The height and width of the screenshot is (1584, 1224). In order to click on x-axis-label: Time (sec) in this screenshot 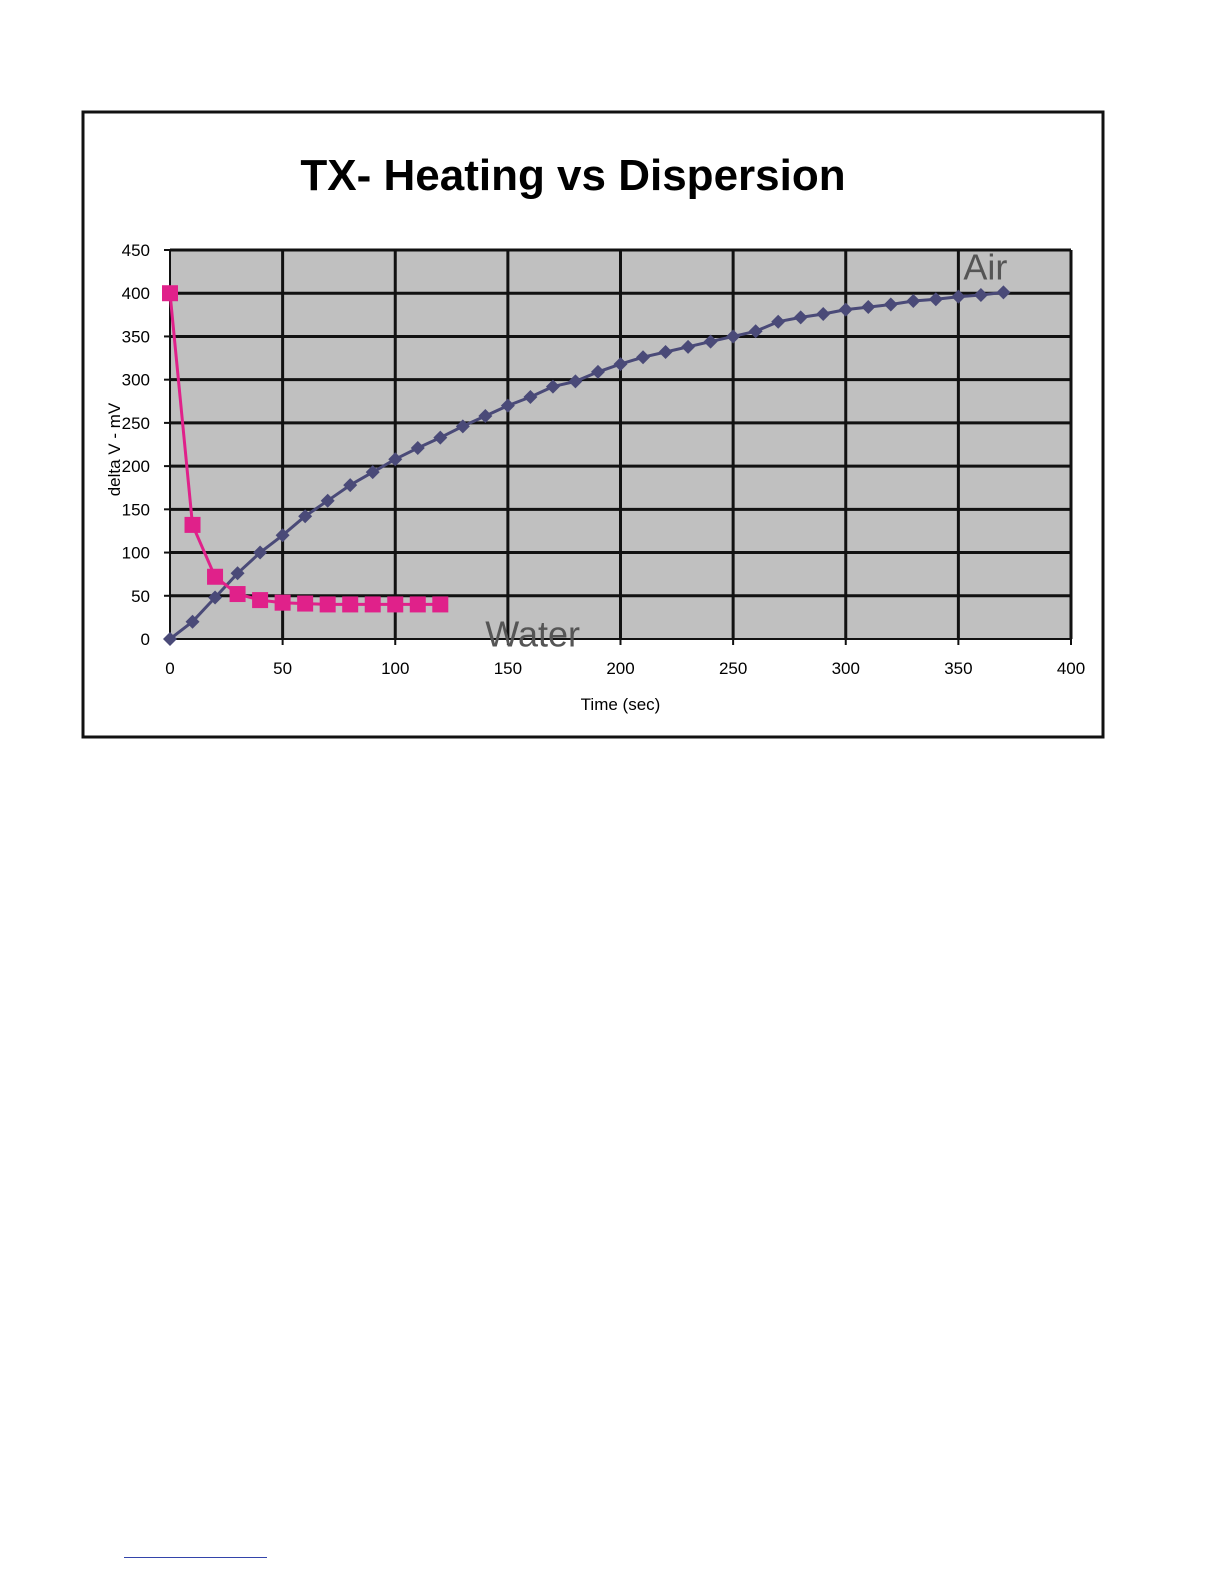, I will do `click(621, 704)`.